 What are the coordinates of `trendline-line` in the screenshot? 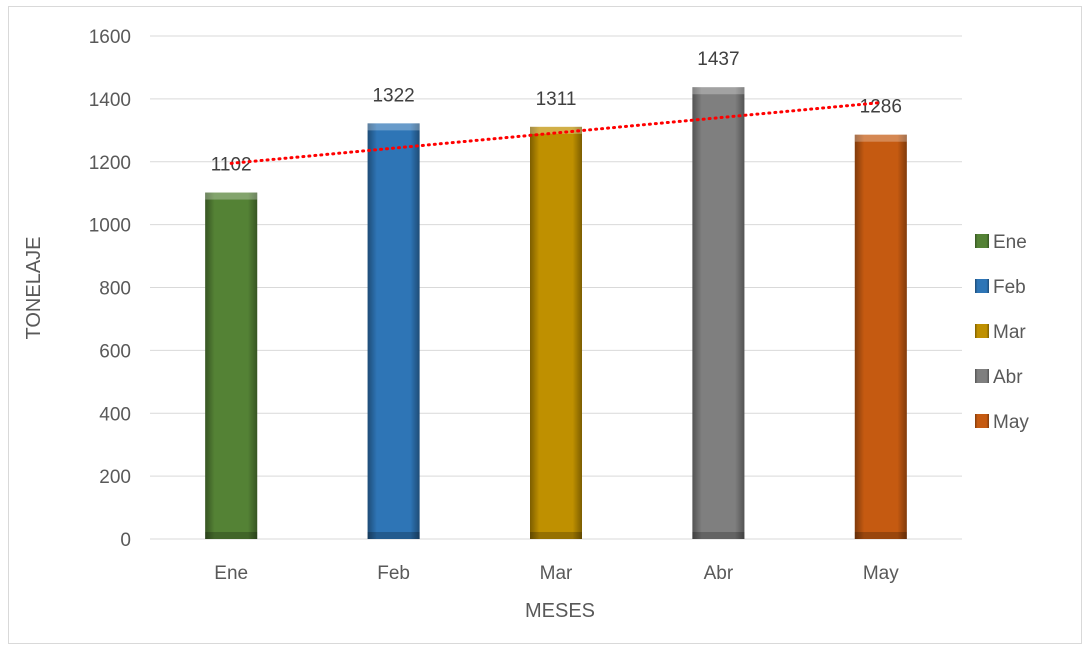 It's located at (556, 133).